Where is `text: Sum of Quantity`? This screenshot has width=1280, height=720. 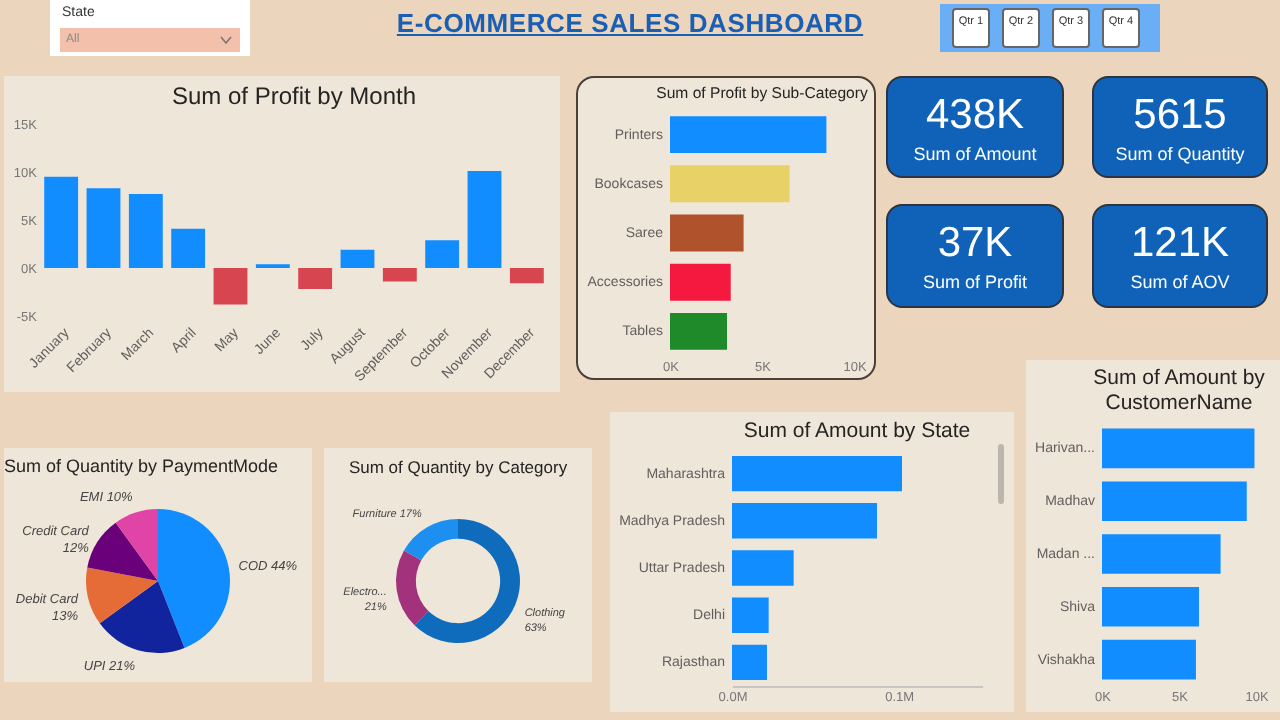 text: Sum of Quantity is located at coordinates (1180, 154).